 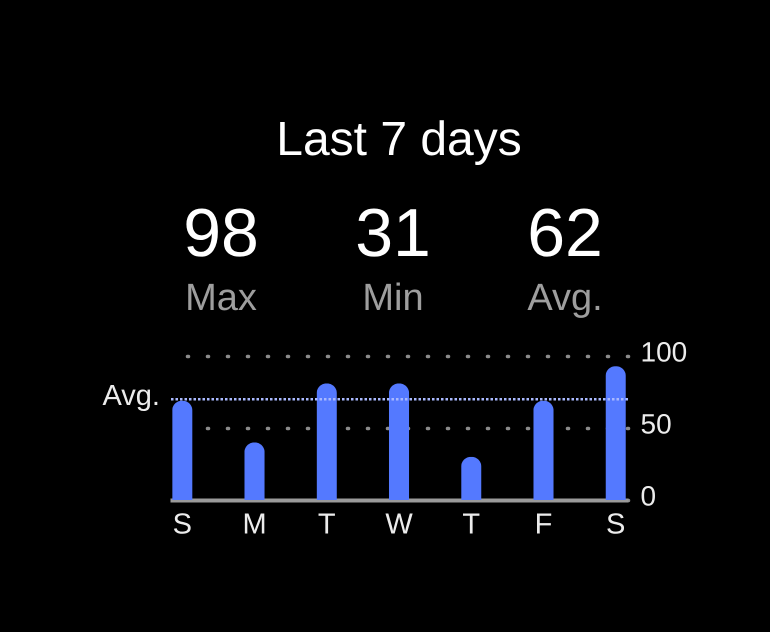 What do you see at coordinates (648, 496) in the screenshot?
I see `y-tick-label: 0` at bounding box center [648, 496].